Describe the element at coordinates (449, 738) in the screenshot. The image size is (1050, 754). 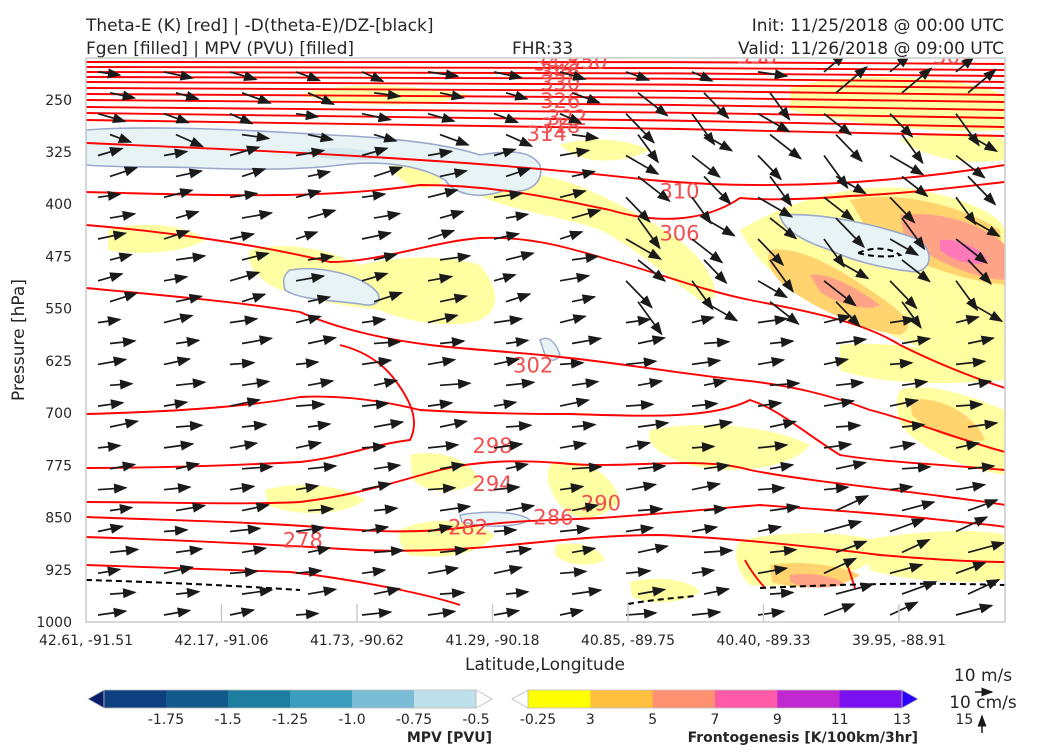
I see `mpv-colorbar-label: MPV [PVU]` at that location.